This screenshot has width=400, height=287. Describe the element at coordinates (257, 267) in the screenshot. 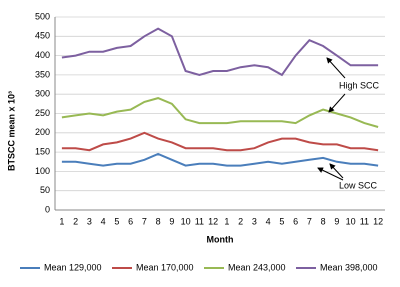

I see `legend-label: Mean 243,000` at that location.